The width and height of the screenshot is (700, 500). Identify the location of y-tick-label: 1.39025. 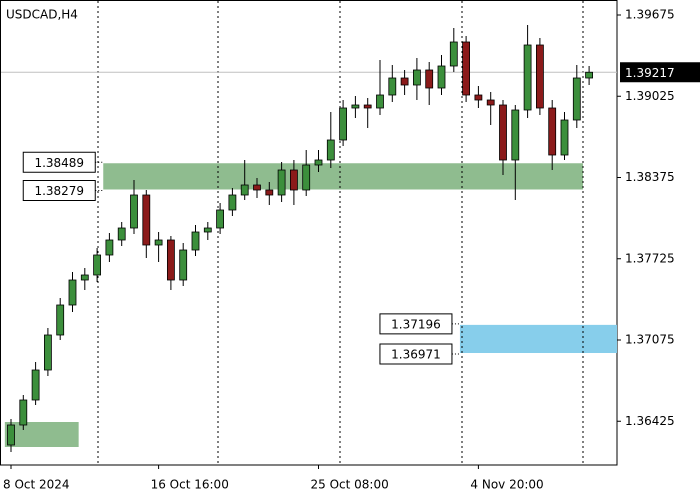
(650, 96).